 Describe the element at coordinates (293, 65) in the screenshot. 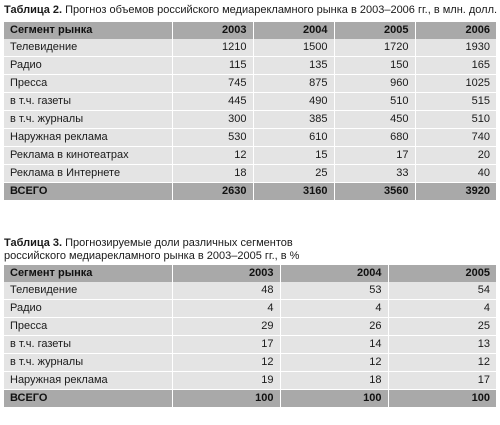

I see `value-cell: 135` at that location.